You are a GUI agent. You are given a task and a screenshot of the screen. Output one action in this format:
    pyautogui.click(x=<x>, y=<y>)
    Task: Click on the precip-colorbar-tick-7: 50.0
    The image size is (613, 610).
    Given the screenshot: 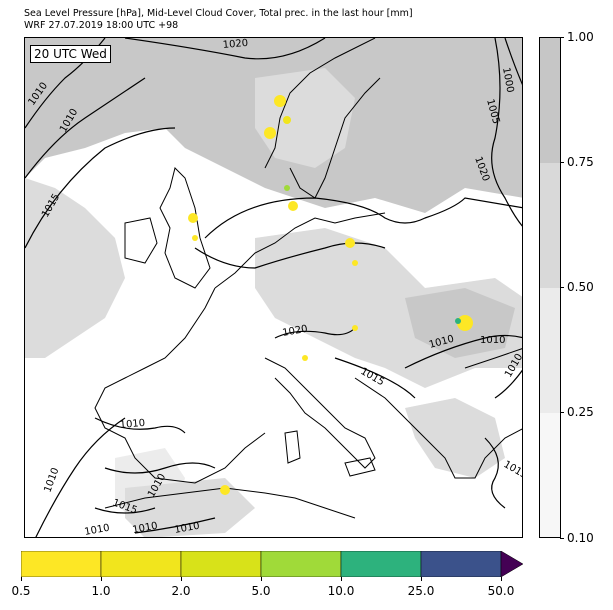 What is the action you would take?
    pyautogui.click(x=501, y=591)
    